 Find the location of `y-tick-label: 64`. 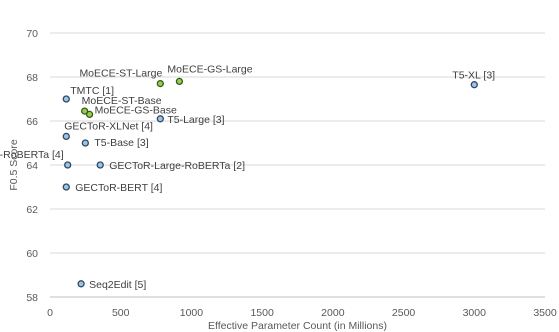

y-tick-label: 64 is located at coordinates (32, 166).